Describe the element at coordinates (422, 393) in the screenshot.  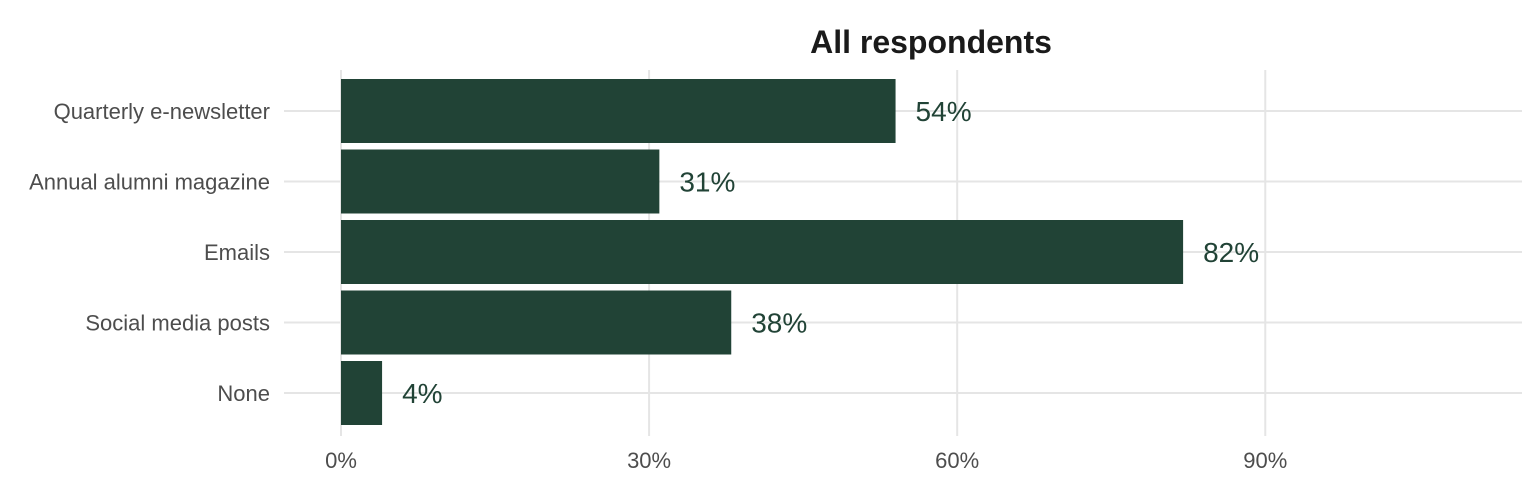
I see `bar-value-label: 4%` at that location.